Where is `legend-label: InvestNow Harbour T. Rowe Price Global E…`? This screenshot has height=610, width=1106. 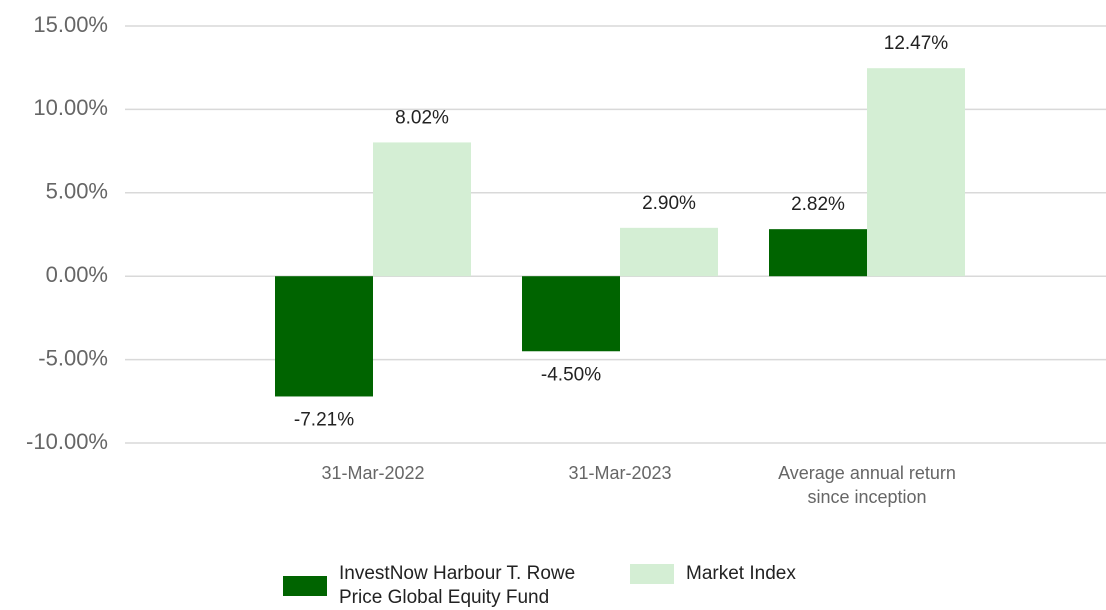 legend-label: InvestNow Harbour T. Rowe Price Global E… is located at coordinates (457, 585).